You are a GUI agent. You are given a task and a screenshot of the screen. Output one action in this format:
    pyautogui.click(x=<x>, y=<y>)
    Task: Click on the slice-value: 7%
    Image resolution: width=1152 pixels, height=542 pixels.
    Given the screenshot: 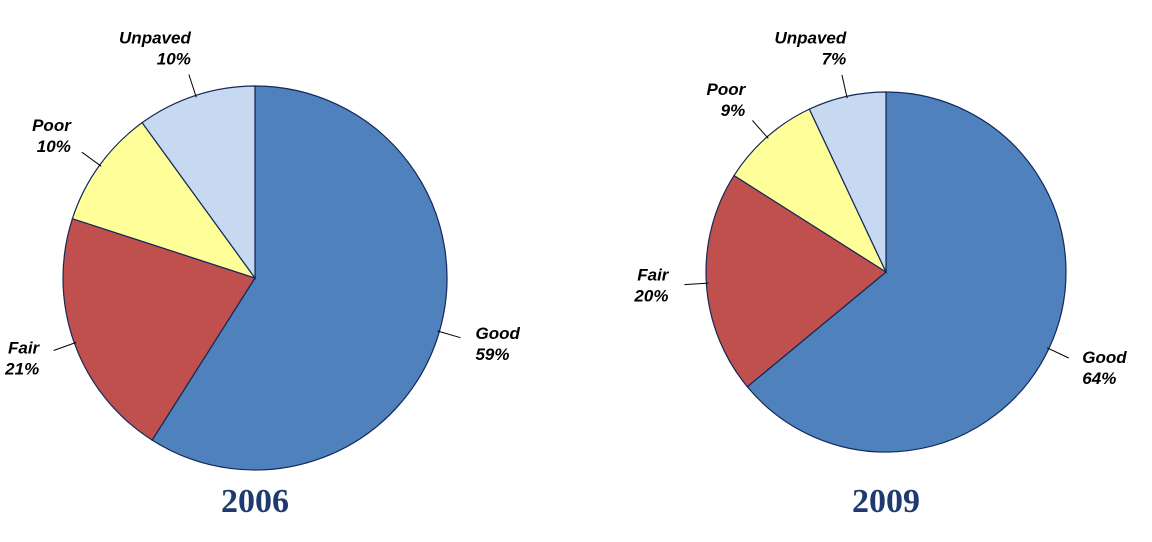 What is the action you would take?
    pyautogui.click(x=834, y=58)
    